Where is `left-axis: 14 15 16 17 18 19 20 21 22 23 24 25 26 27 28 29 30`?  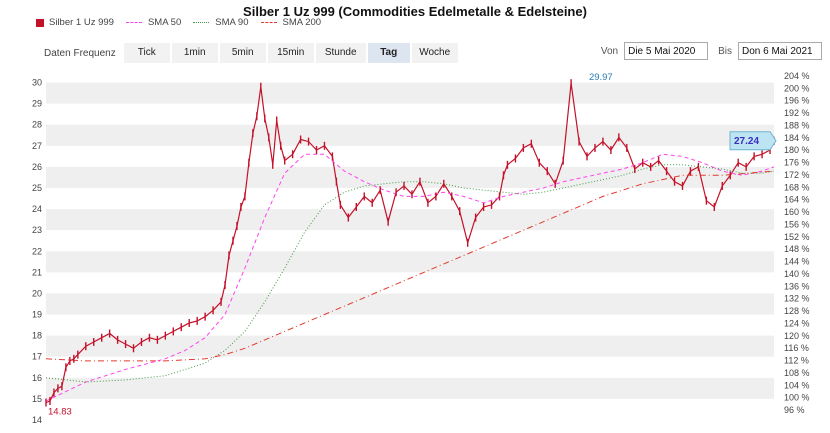
left-axis: 14 15 16 17 18 19 20 21 22 23 24 25 26 27 28 29 30 is located at coordinates (37, 251).